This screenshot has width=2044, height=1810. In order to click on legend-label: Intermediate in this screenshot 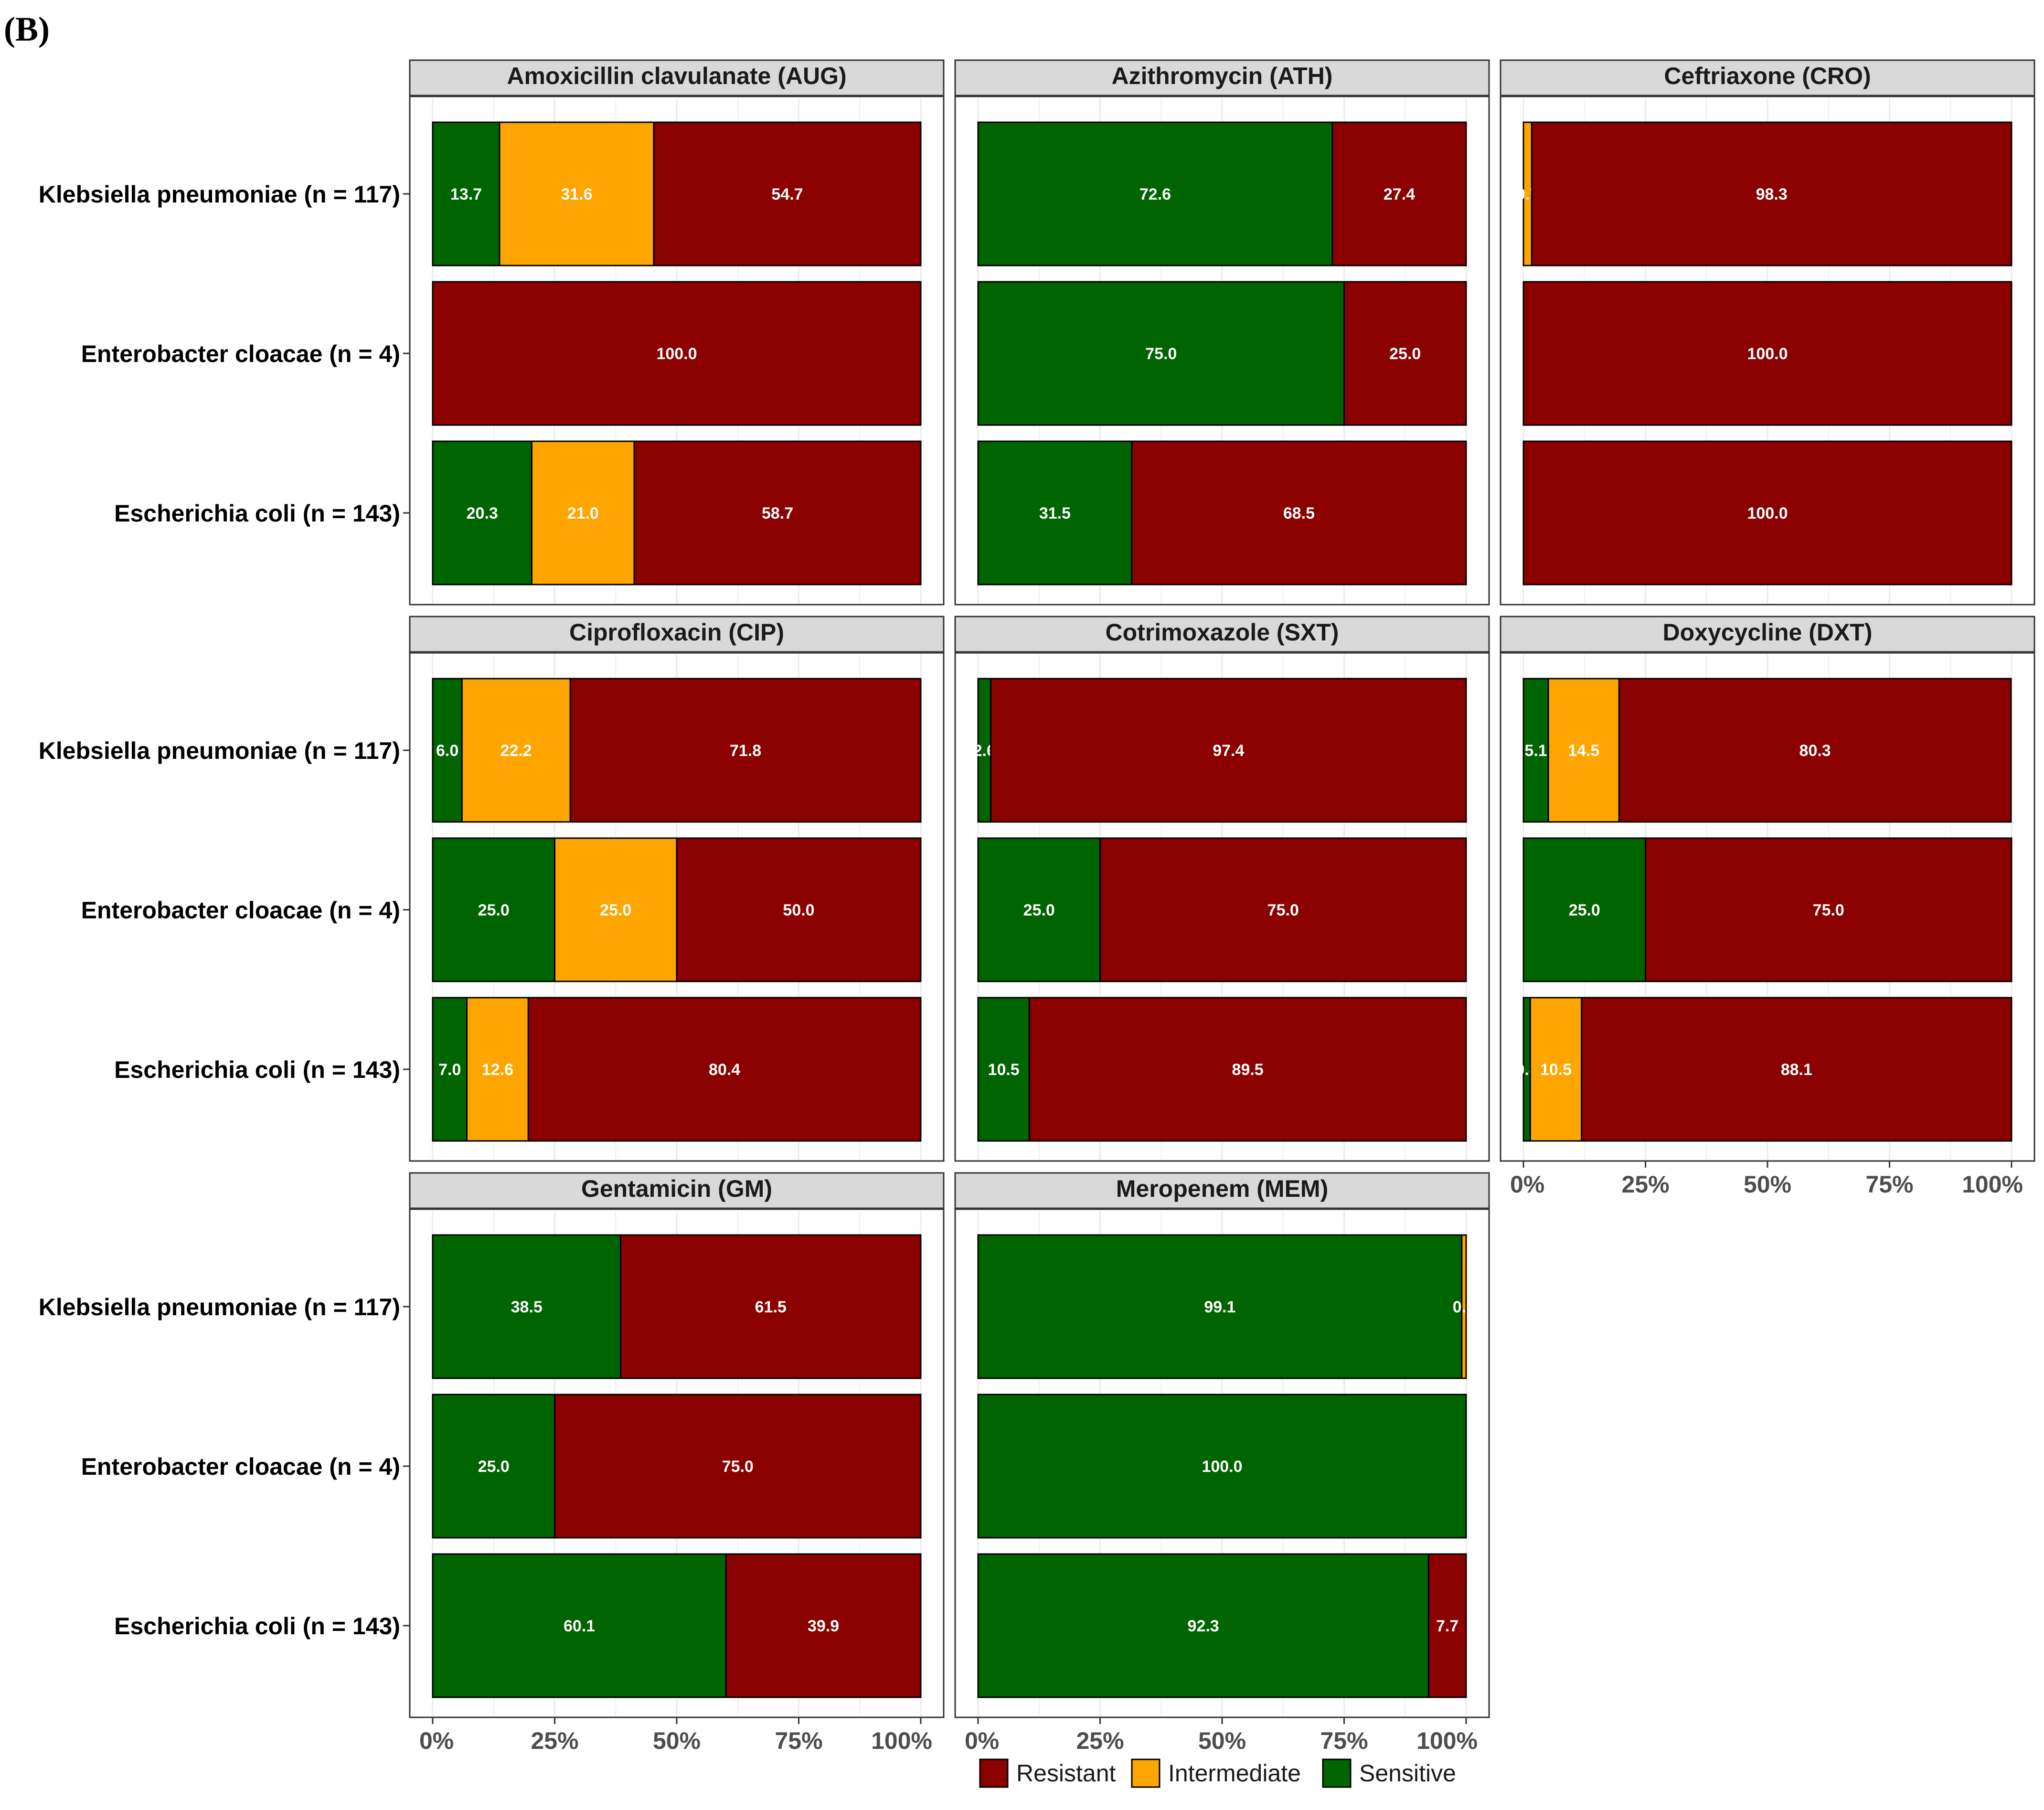, I will do `click(1234, 1774)`.